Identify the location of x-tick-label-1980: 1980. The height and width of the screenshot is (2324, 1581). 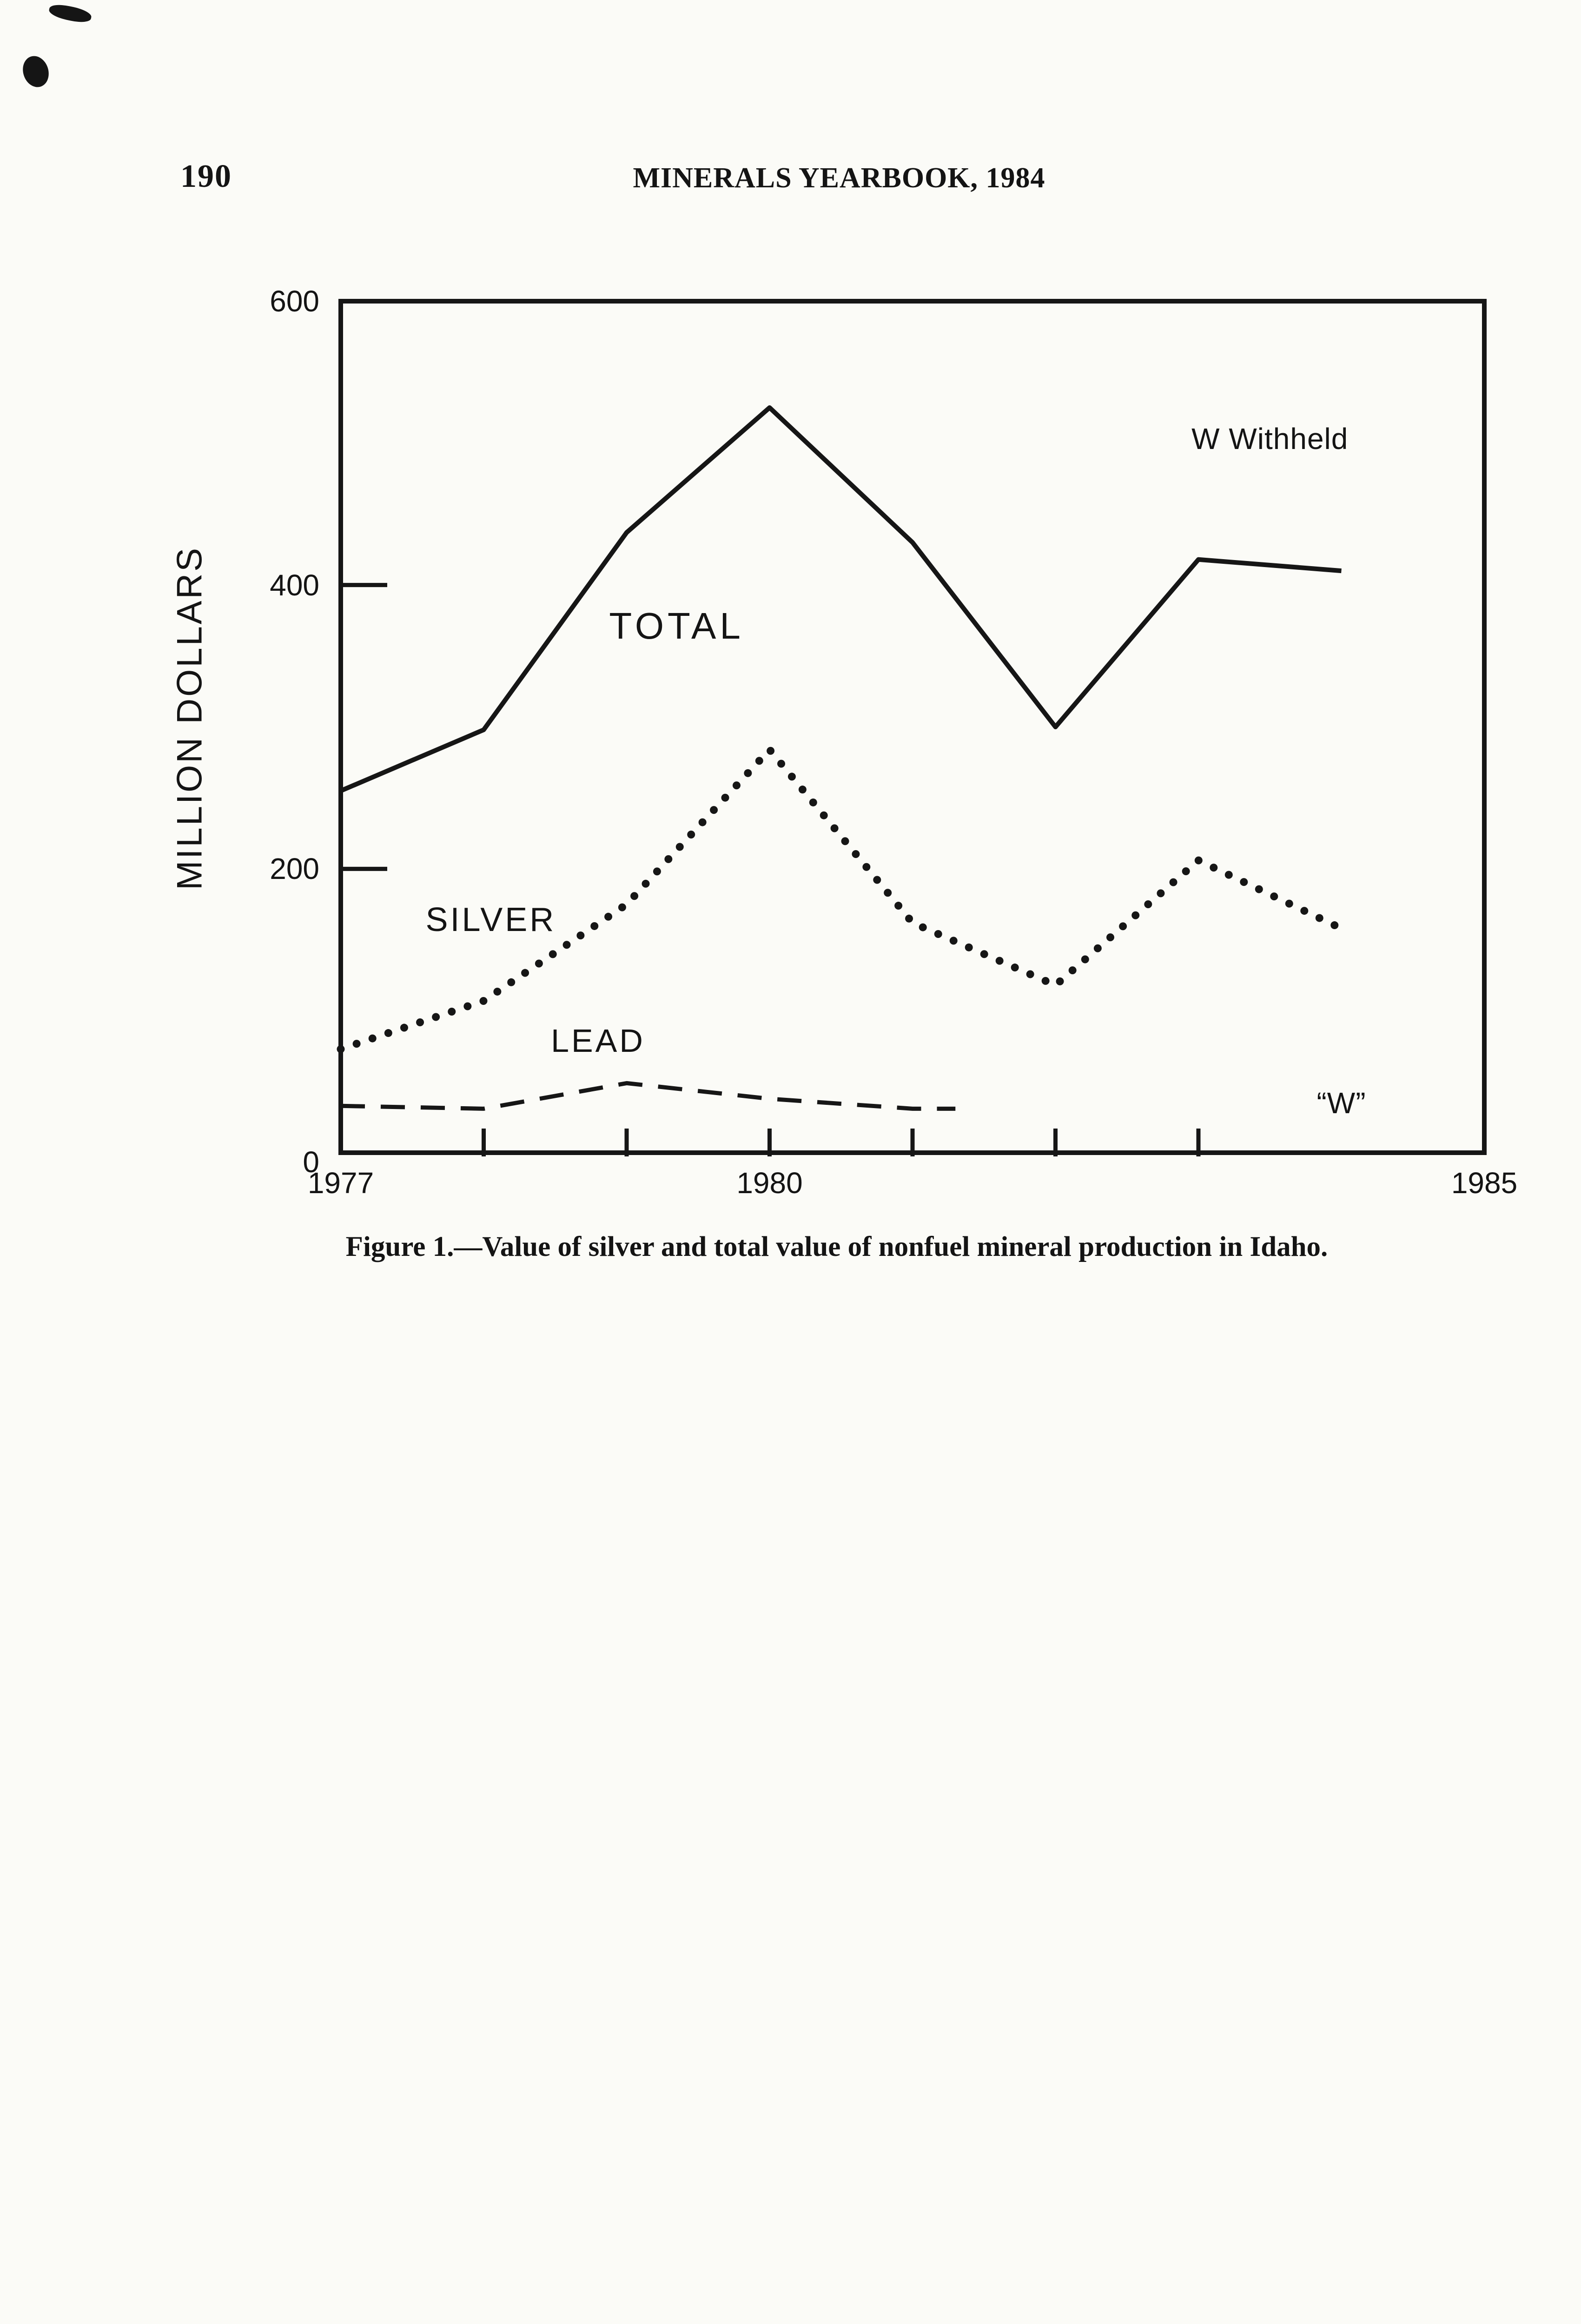
(769, 1183).